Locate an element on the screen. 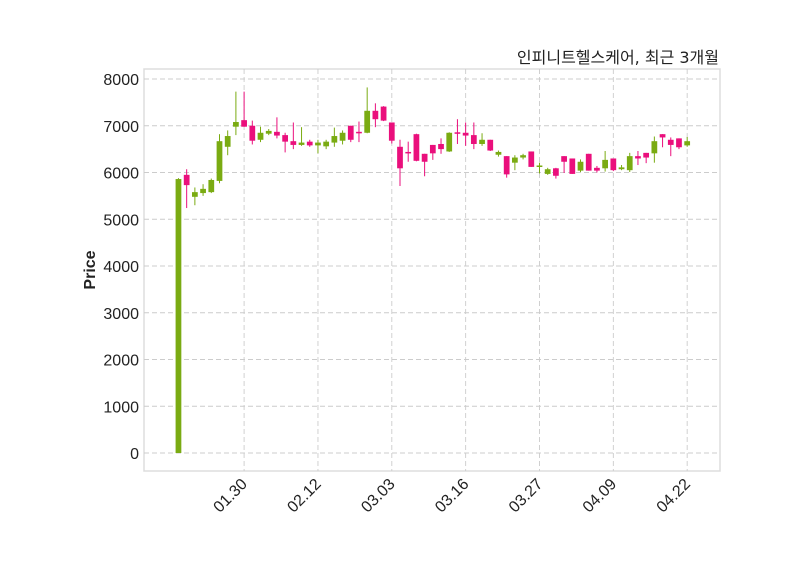 The width and height of the screenshot is (800, 575). x-tick-label: 03.03 is located at coordinates (378, 496).